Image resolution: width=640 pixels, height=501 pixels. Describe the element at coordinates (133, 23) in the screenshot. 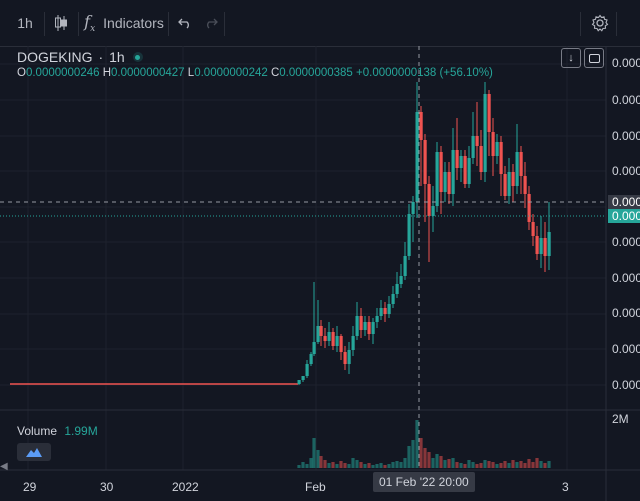

I see `indicators-label: Indicators` at that location.